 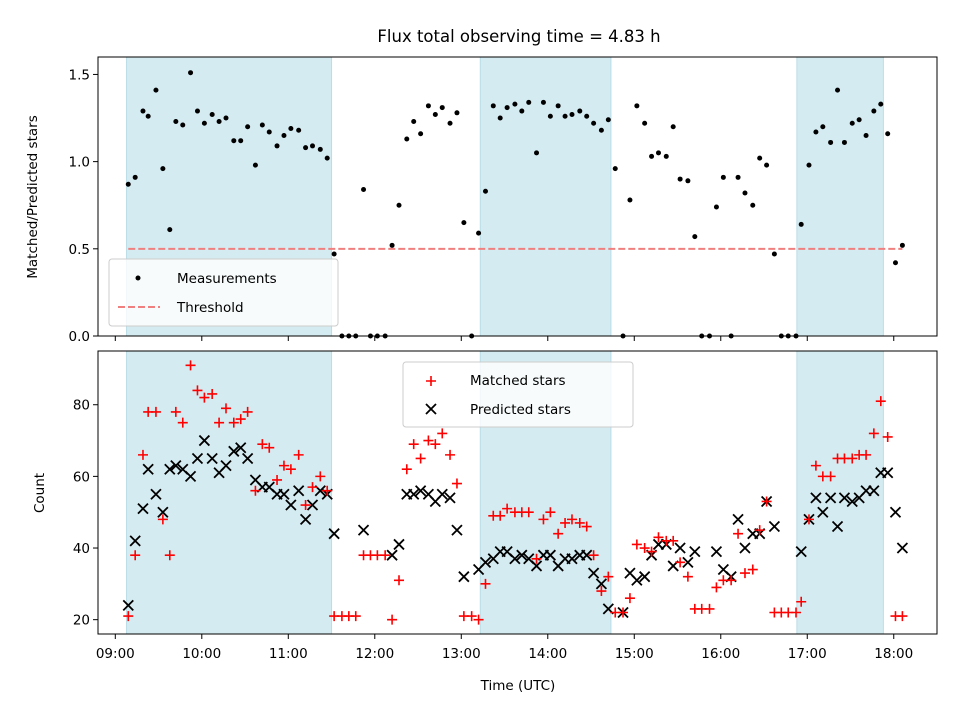 I want to click on y-tick-label: 0.0, so click(x=79, y=337).